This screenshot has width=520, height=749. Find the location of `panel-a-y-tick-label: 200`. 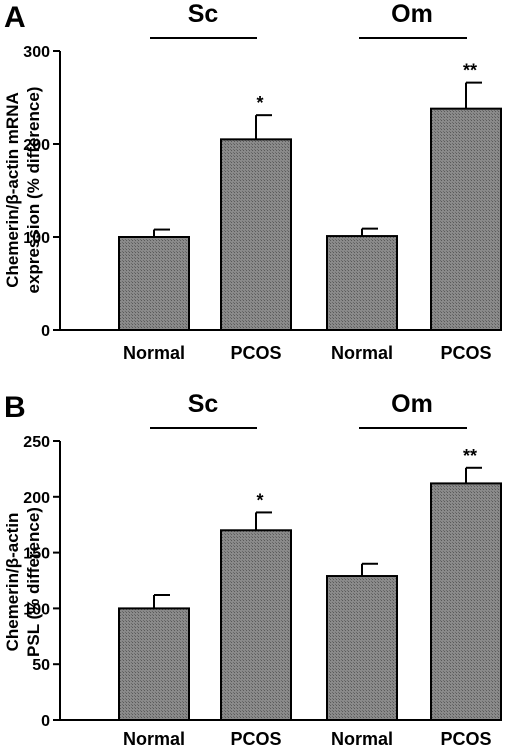

panel-a-y-tick-label: 200 is located at coordinates (36, 145).